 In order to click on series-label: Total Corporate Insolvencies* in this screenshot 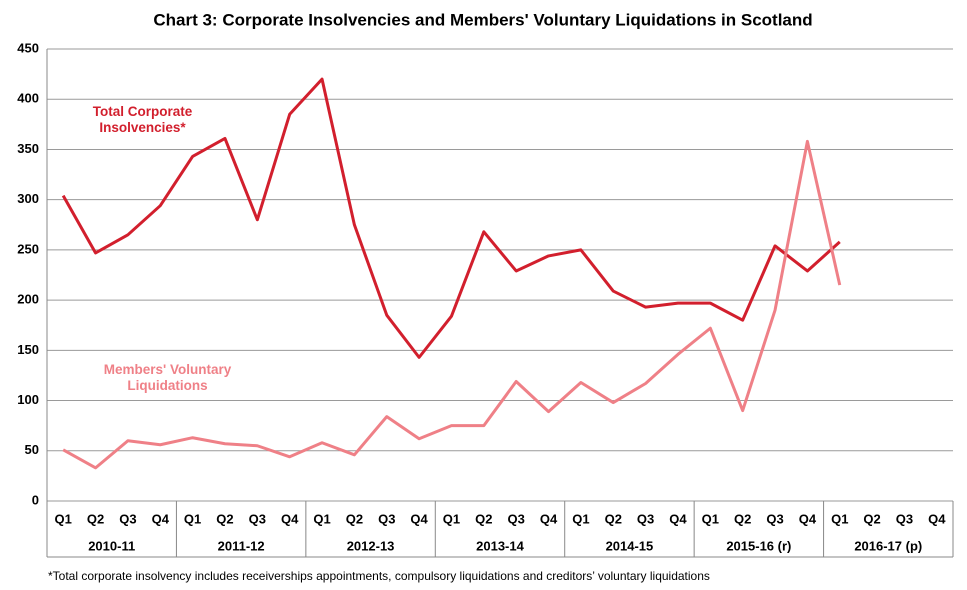, I will do `click(142, 119)`.